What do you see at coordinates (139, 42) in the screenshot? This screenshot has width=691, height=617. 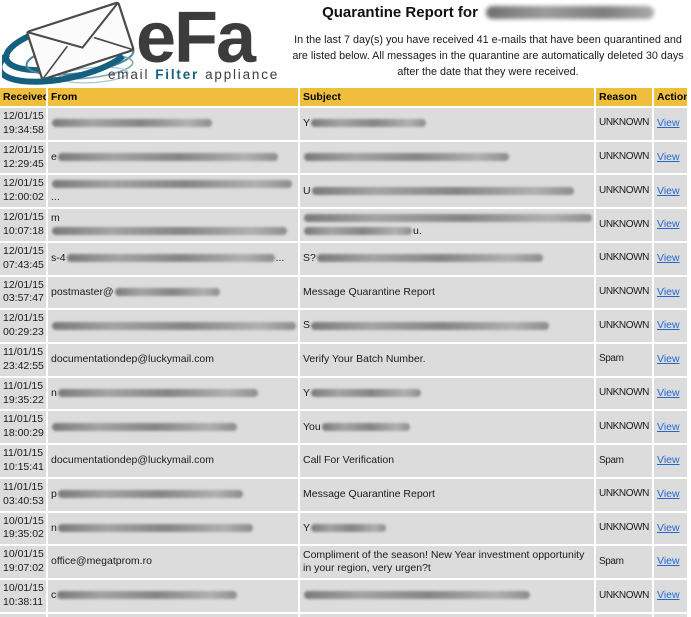 I see `efa-logo: eFa email Filter appliance` at bounding box center [139, 42].